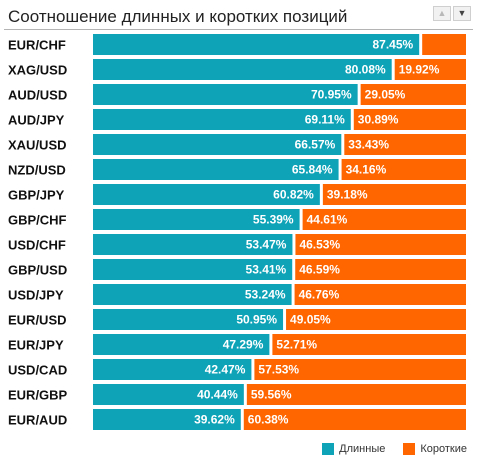 Image resolution: width=477 pixels, height=461 pixels. I want to click on bar-long-value: 60.82%, so click(293, 195).